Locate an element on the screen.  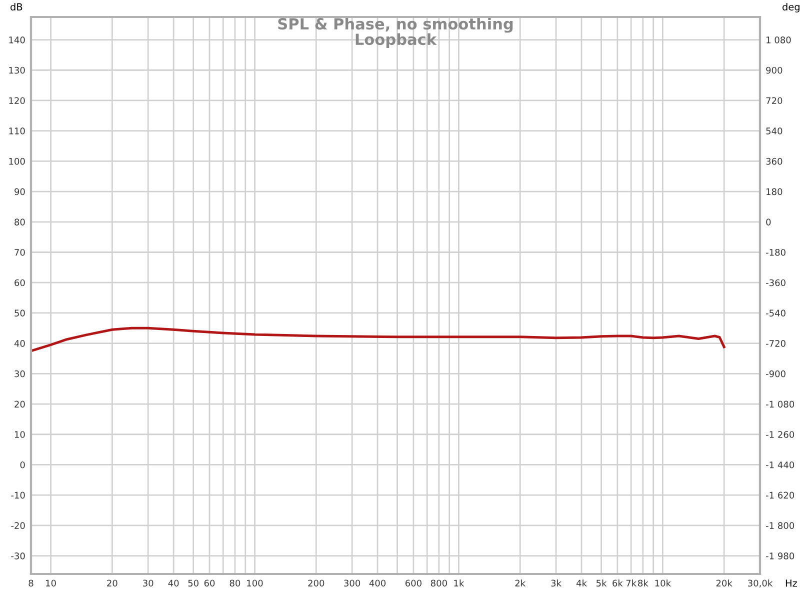
y2-tick-label: 360 is located at coordinates (774, 161).